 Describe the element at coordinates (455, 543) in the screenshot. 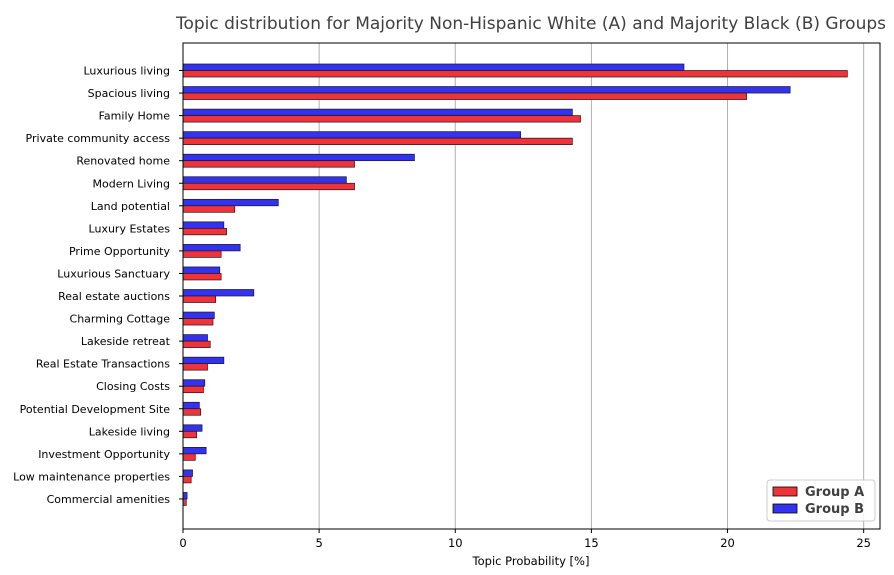

I see `x-tick-label: 10` at that location.